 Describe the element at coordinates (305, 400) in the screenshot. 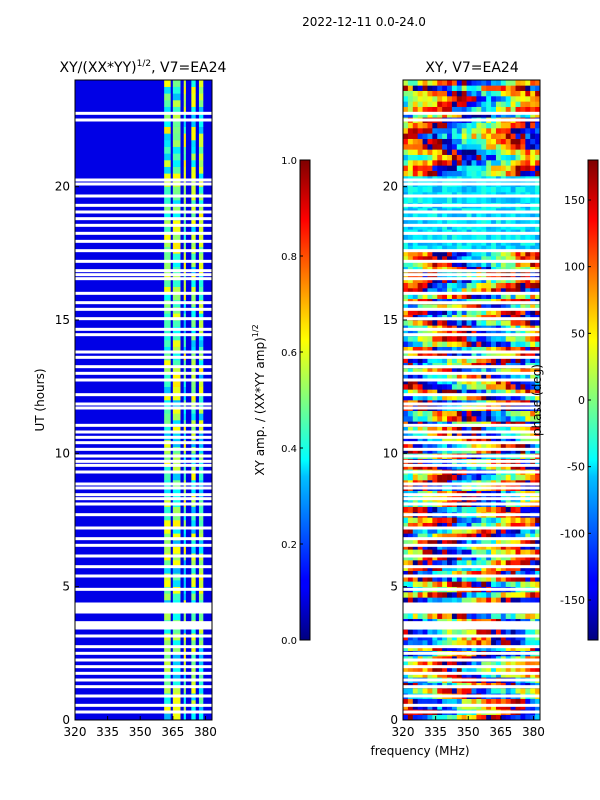

I see `amp-colorbar-gradient` at that location.